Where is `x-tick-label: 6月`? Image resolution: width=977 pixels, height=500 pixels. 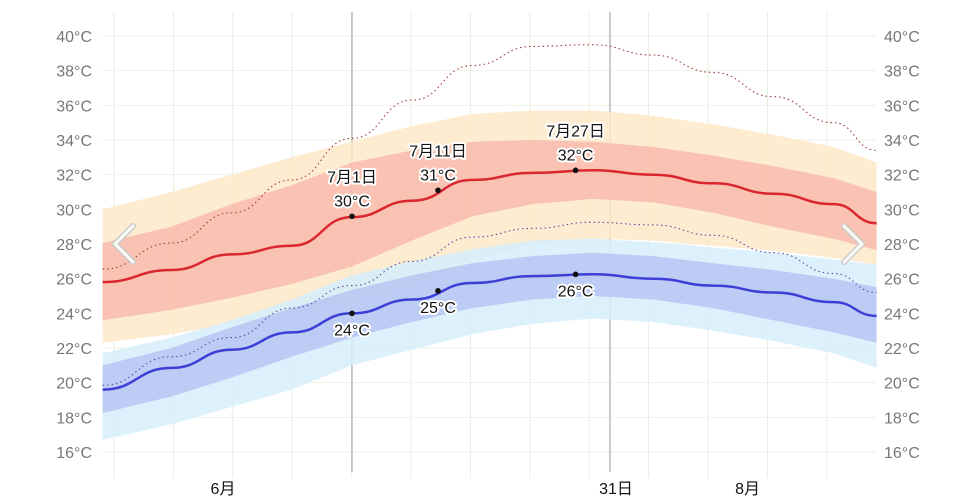
x-tick-label: 6月 is located at coordinates (223, 489).